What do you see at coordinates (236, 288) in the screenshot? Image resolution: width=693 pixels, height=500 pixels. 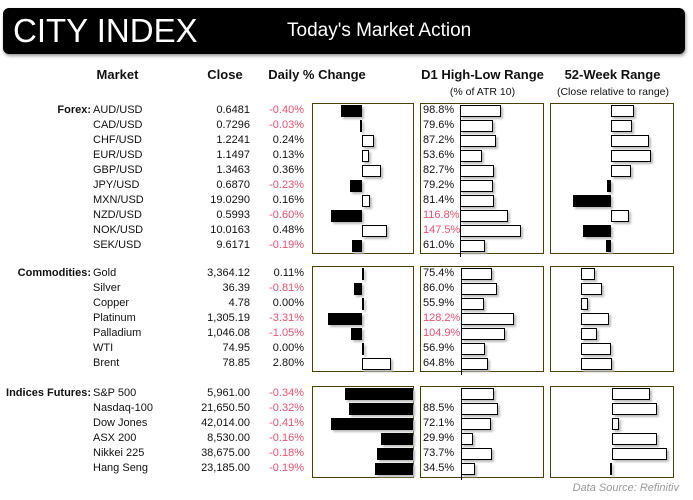 I see `close-value: 36.39` at bounding box center [236, 288].